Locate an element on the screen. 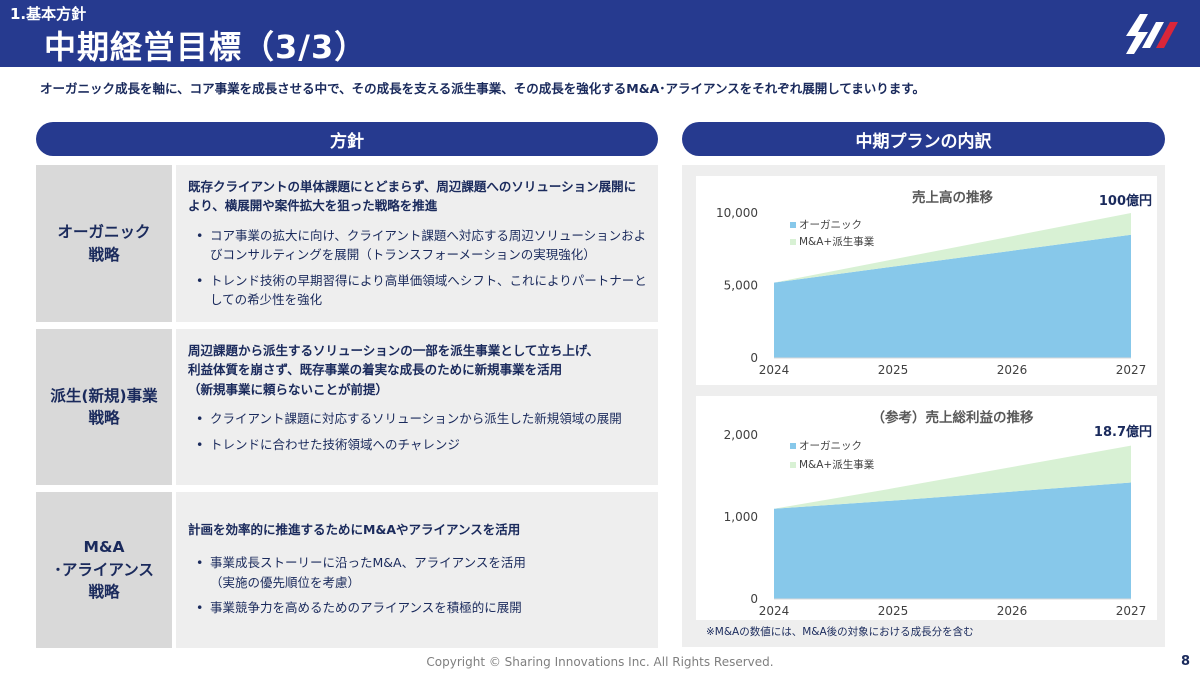 This screenshot has height=675, width=1200. bullet-line: クライアント課題に対応するソリューションから派生した新規領域の展開 is located at coordinates (416, 419).